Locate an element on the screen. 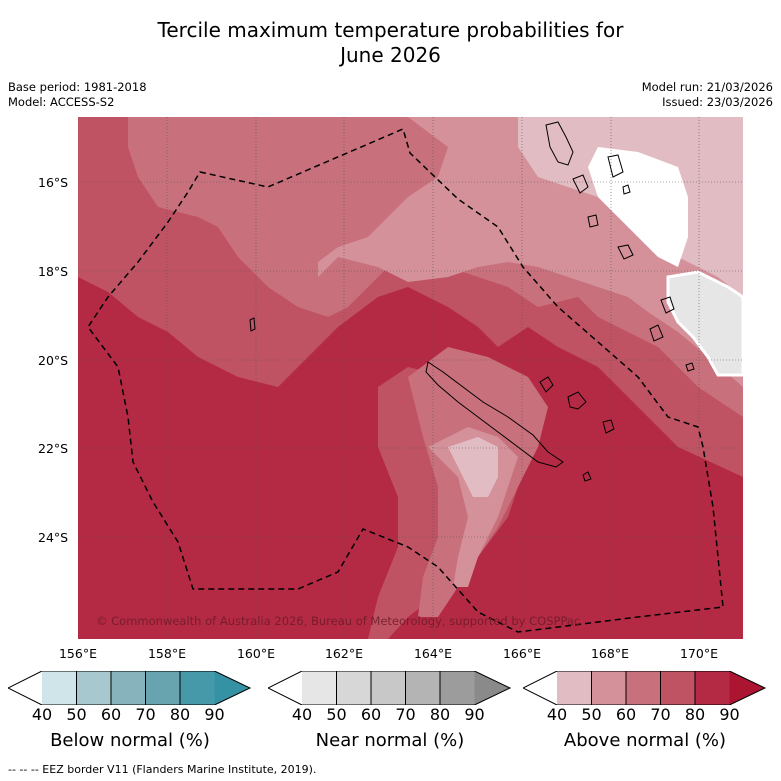  model-run: Model run: 21/03/2026 is located at coordinates (707, 87).